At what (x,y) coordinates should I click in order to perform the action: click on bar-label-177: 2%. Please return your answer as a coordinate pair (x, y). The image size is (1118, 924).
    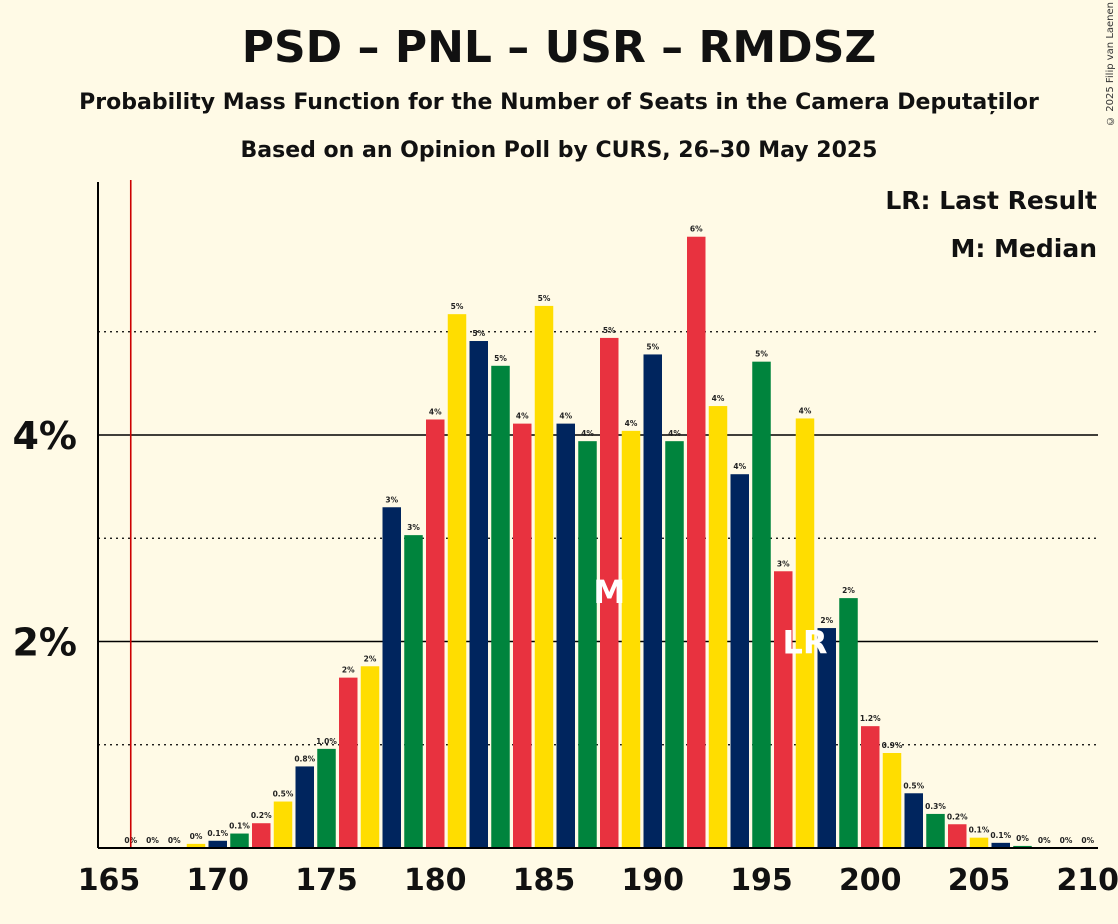
    Looking at the image, I should click on (370, 658).